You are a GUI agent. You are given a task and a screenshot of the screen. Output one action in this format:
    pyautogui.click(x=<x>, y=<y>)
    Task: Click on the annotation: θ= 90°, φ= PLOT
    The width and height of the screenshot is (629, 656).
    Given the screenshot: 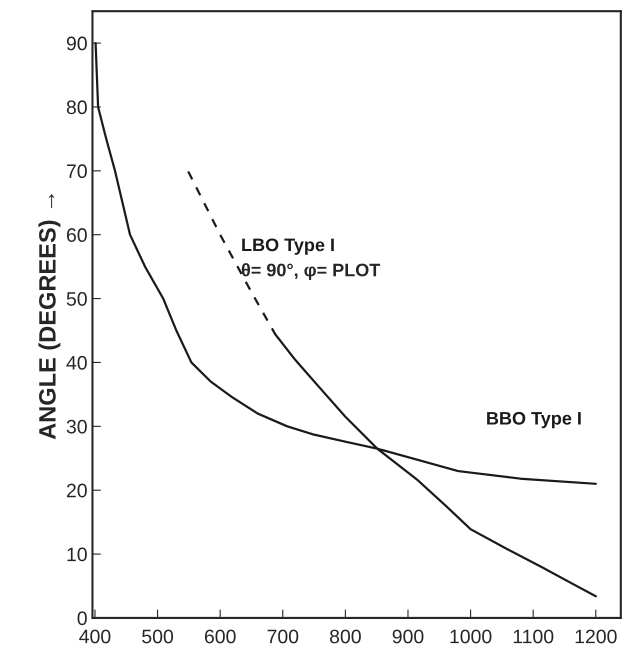 What is the action you would take?
    pyautogui.click(x=311, y=271)
    